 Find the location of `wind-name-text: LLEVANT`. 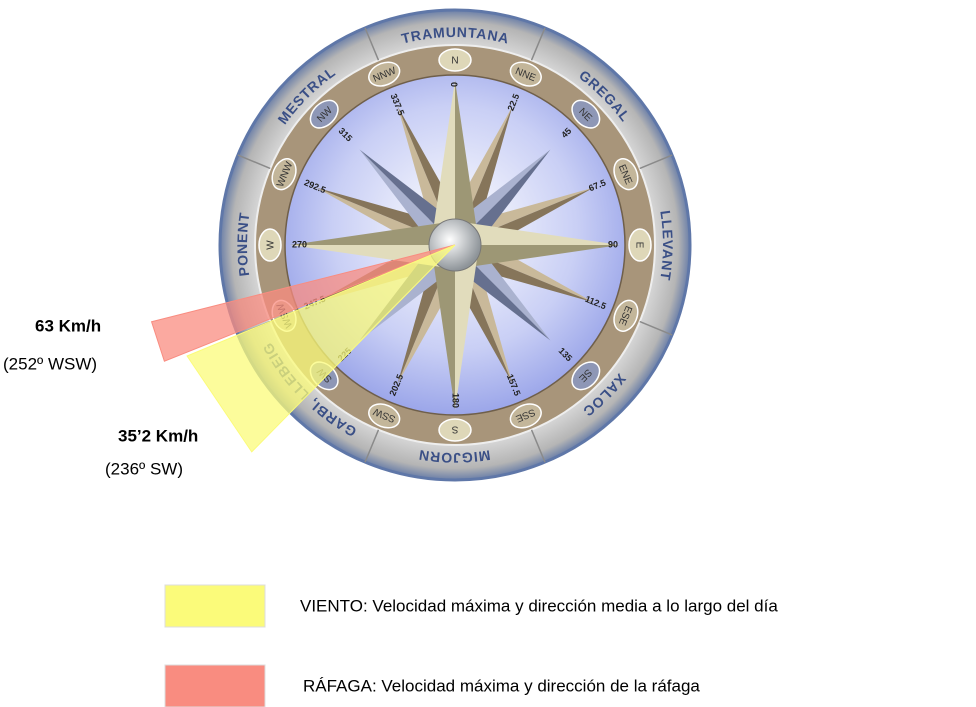

wind-name-text: LLEVANT is located at coordinates (666, 245).